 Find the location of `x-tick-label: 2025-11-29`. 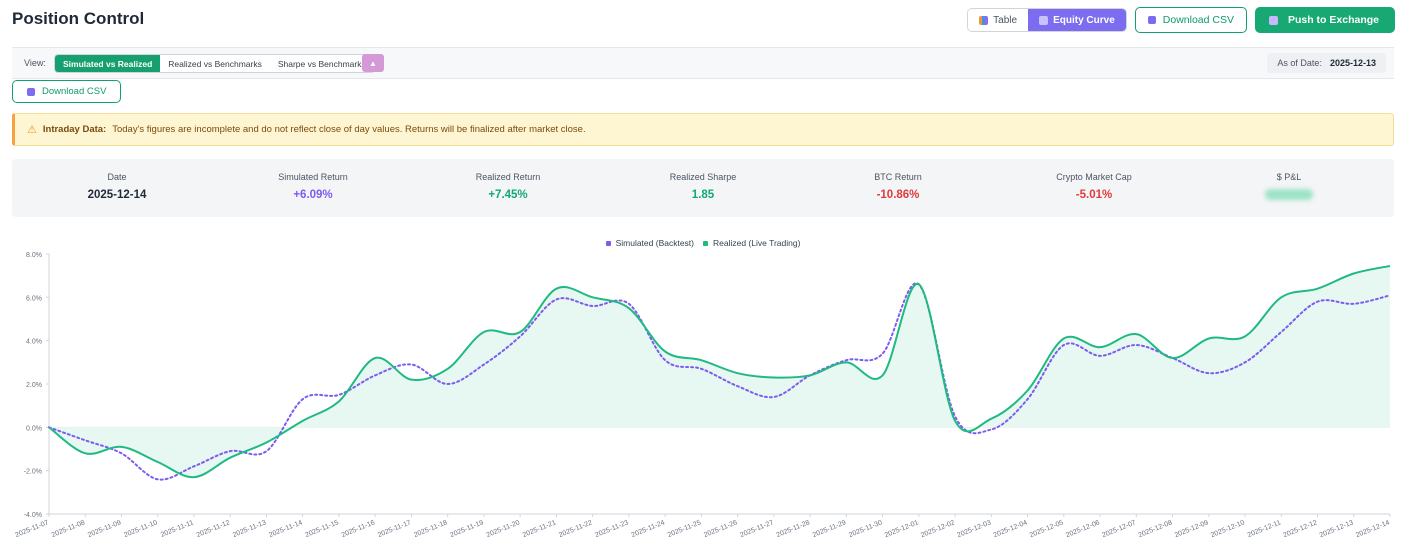

x-tick-label: 2025-11-29 is located at coordinates (829, 529).